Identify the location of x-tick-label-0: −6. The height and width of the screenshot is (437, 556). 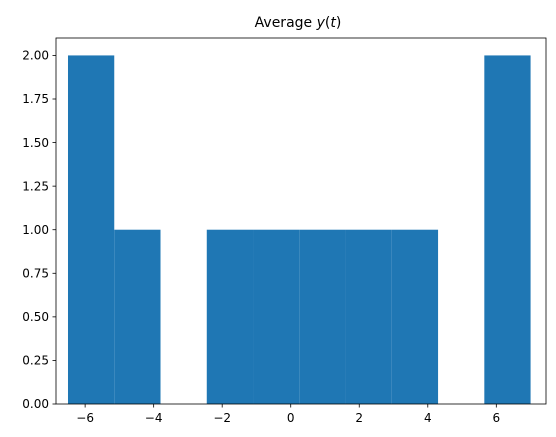
(85, 418).